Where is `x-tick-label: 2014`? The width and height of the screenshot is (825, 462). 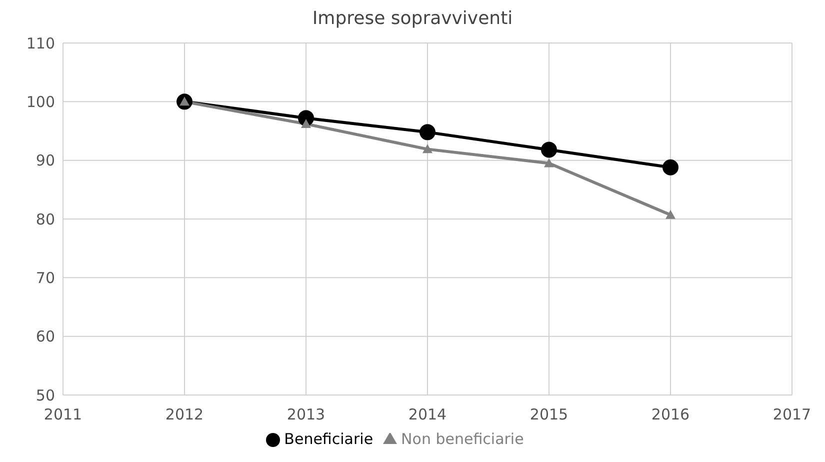
x-tick-label: 2014 is located at coordinates (427, 415).